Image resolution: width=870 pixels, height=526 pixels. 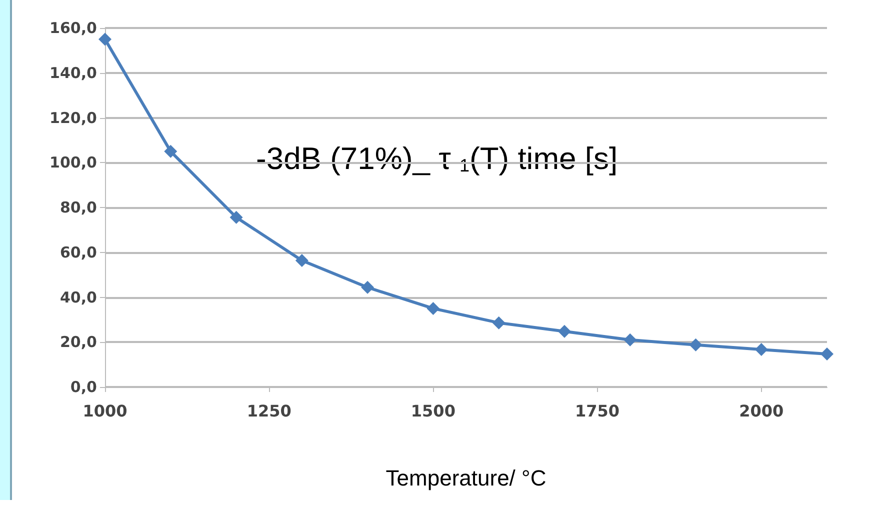 I want to click on y-tick-label: 20,0, so click(x=78, y=342).